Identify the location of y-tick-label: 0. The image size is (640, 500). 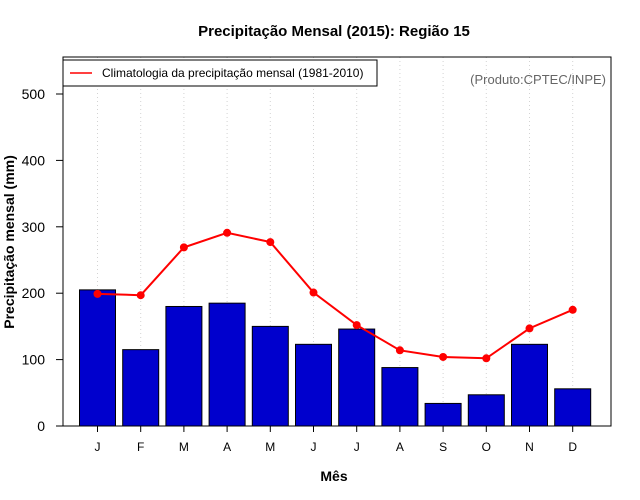
(41, 426).